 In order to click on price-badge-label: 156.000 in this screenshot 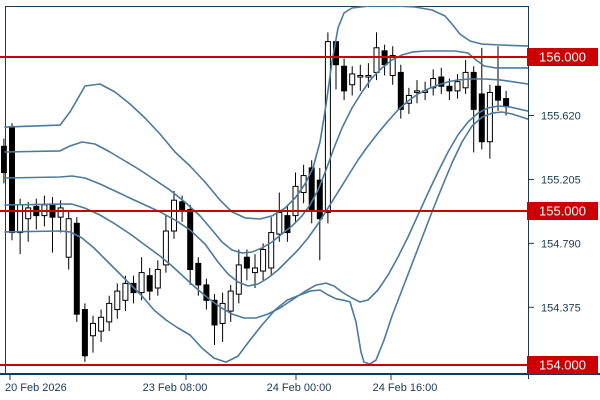, I will do `click(562, 57)`.